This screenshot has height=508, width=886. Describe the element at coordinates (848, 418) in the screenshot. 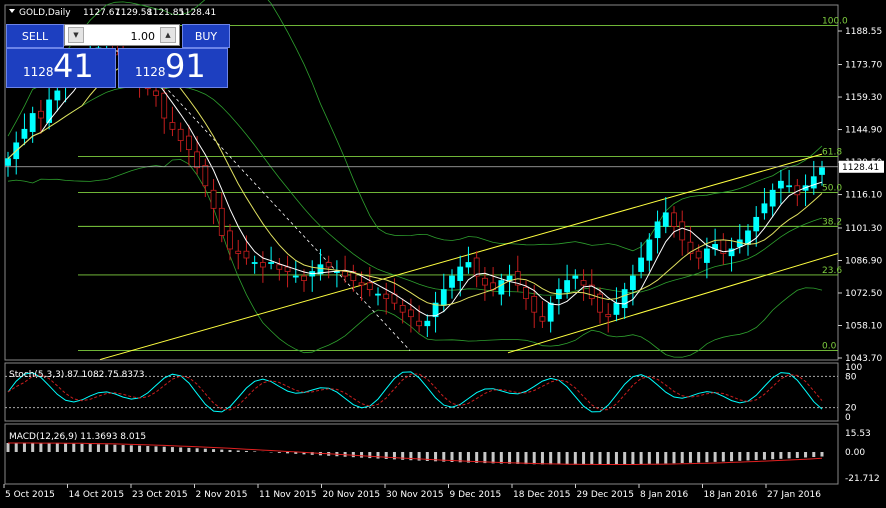

I see `stoch-level-label: 0` at that location.